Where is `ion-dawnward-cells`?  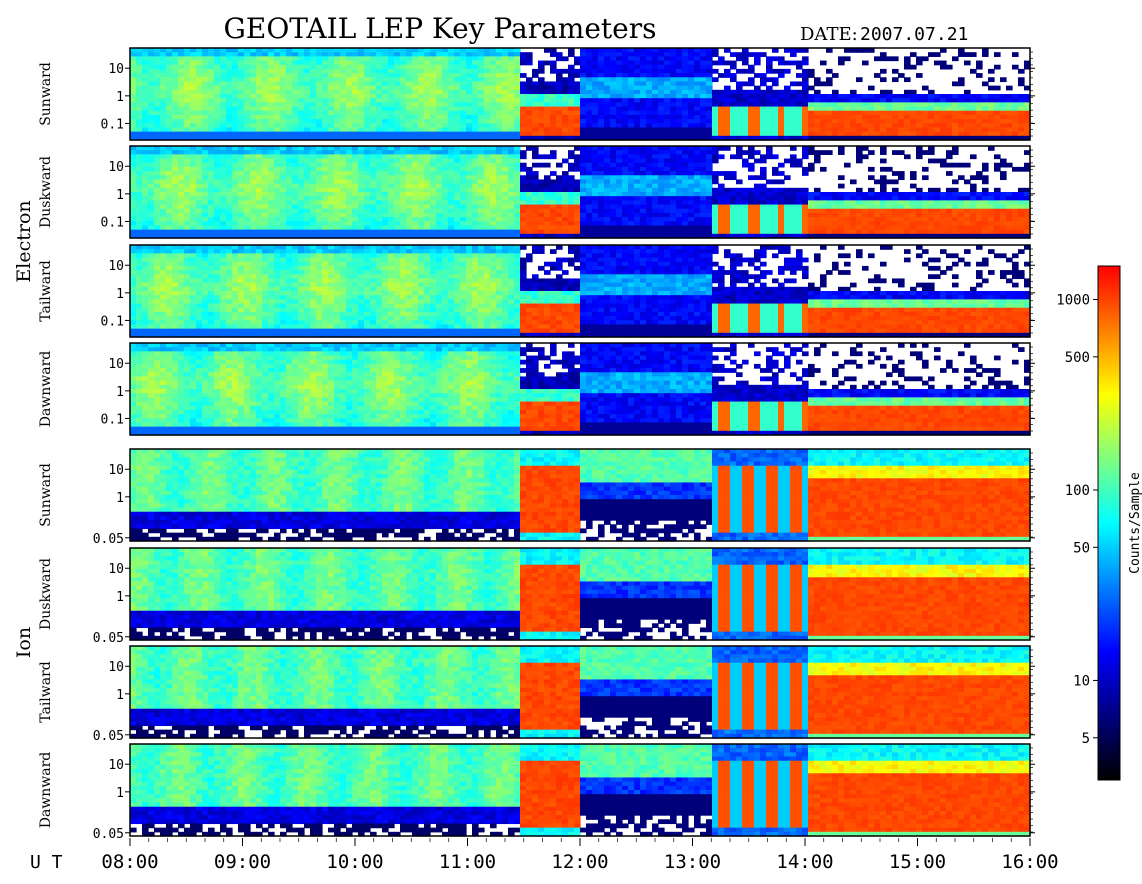
ion-dawnward-cells is located at coordinates (580, 790).